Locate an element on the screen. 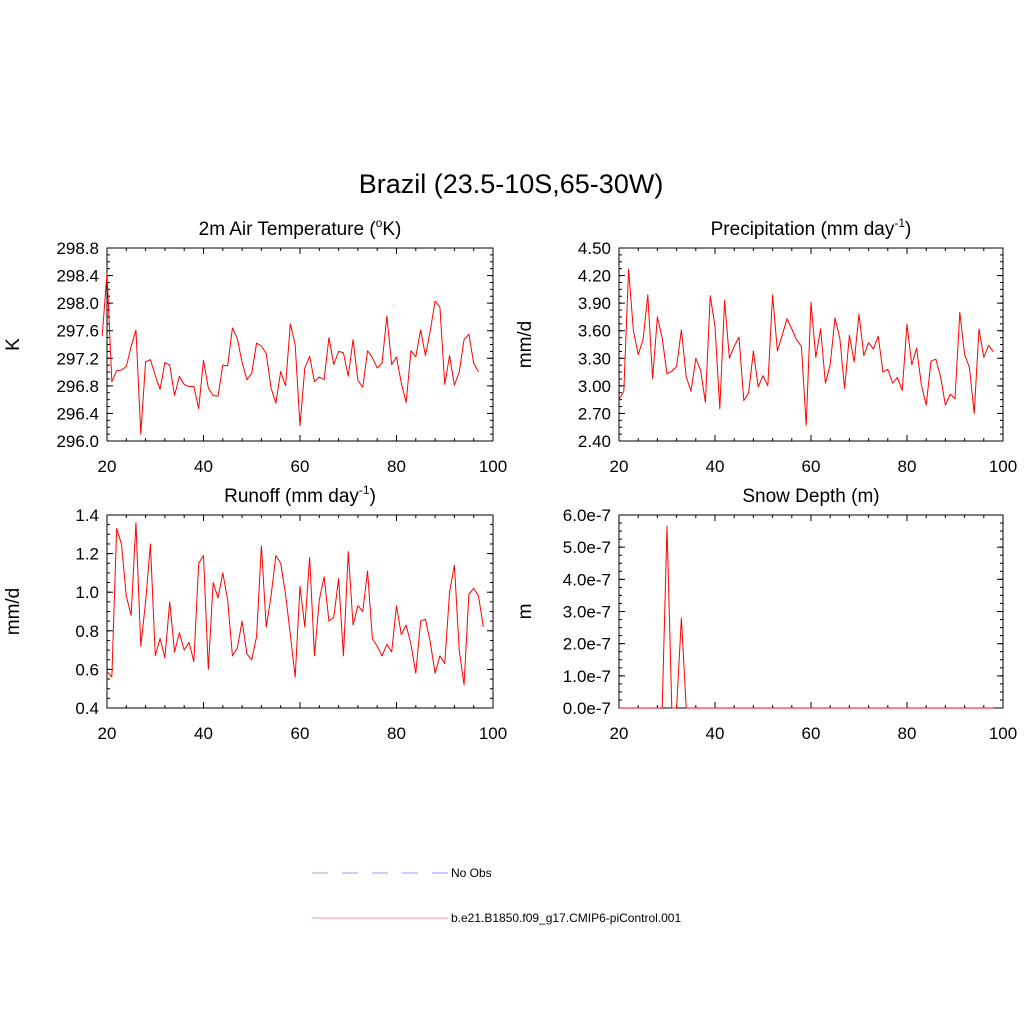  legend-label: b.e21.B1850.f09_g17.CMIP6-piControl.001 is located at coordinates (566, 918).